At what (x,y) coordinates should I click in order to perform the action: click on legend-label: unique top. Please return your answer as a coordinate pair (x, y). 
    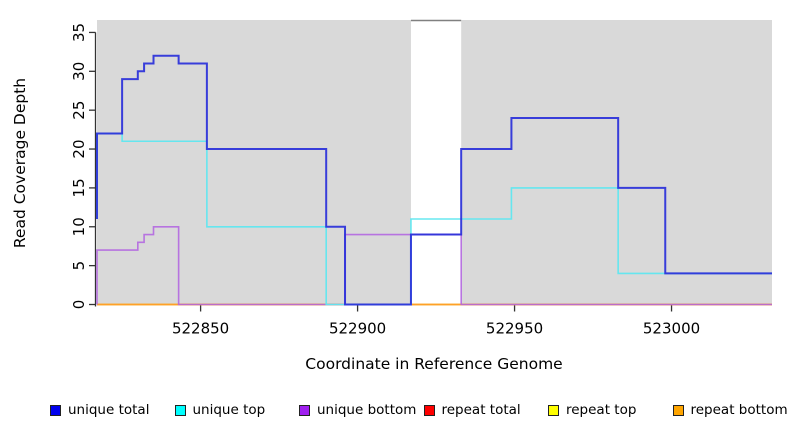
    Looking at the image, I should click on (229, 410).